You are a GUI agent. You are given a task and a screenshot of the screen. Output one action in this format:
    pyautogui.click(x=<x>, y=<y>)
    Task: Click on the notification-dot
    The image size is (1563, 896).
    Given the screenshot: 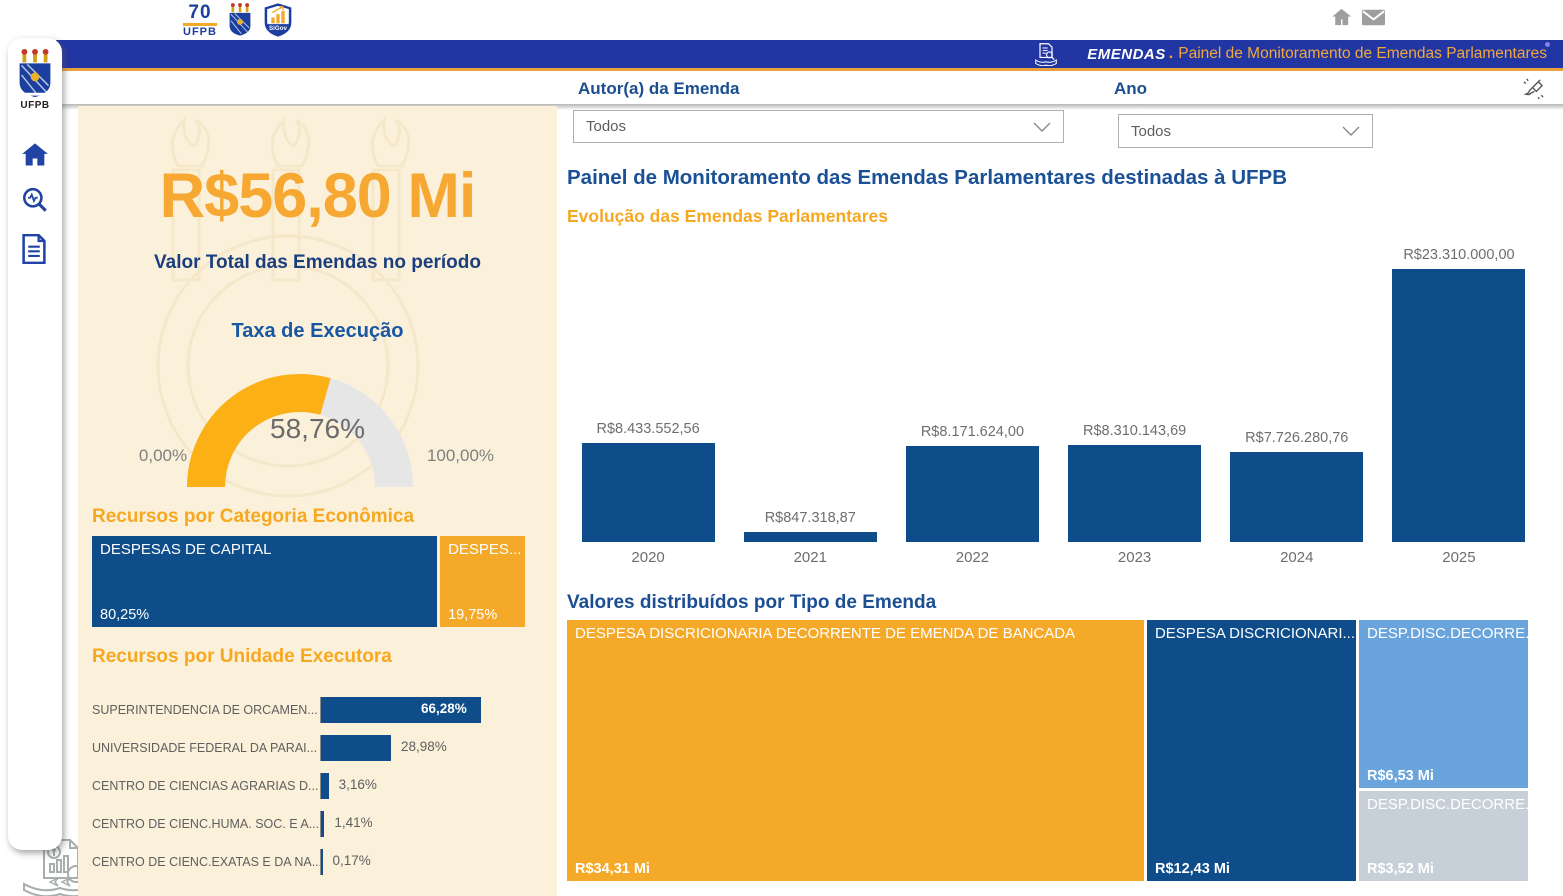 What is the action you would take?
    pyautogui.click(x=1547, y=44)
    